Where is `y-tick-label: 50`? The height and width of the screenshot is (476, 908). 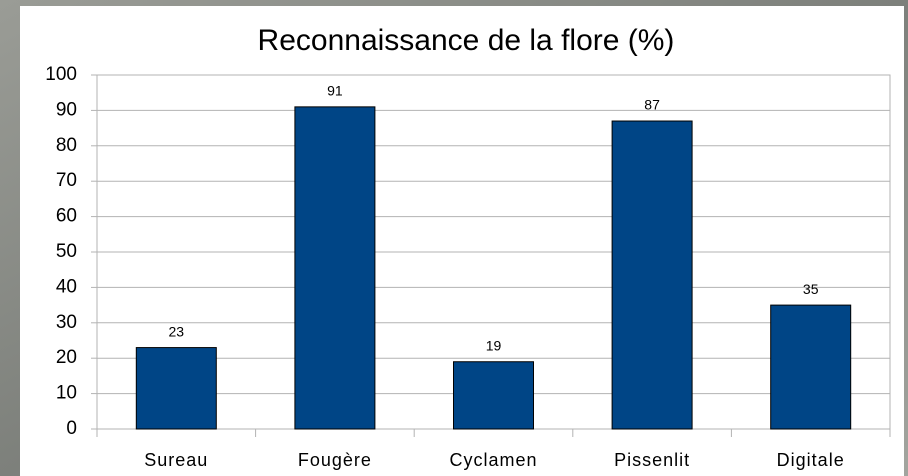 y-tick-label: 50 is located at coordinates (66, 251).